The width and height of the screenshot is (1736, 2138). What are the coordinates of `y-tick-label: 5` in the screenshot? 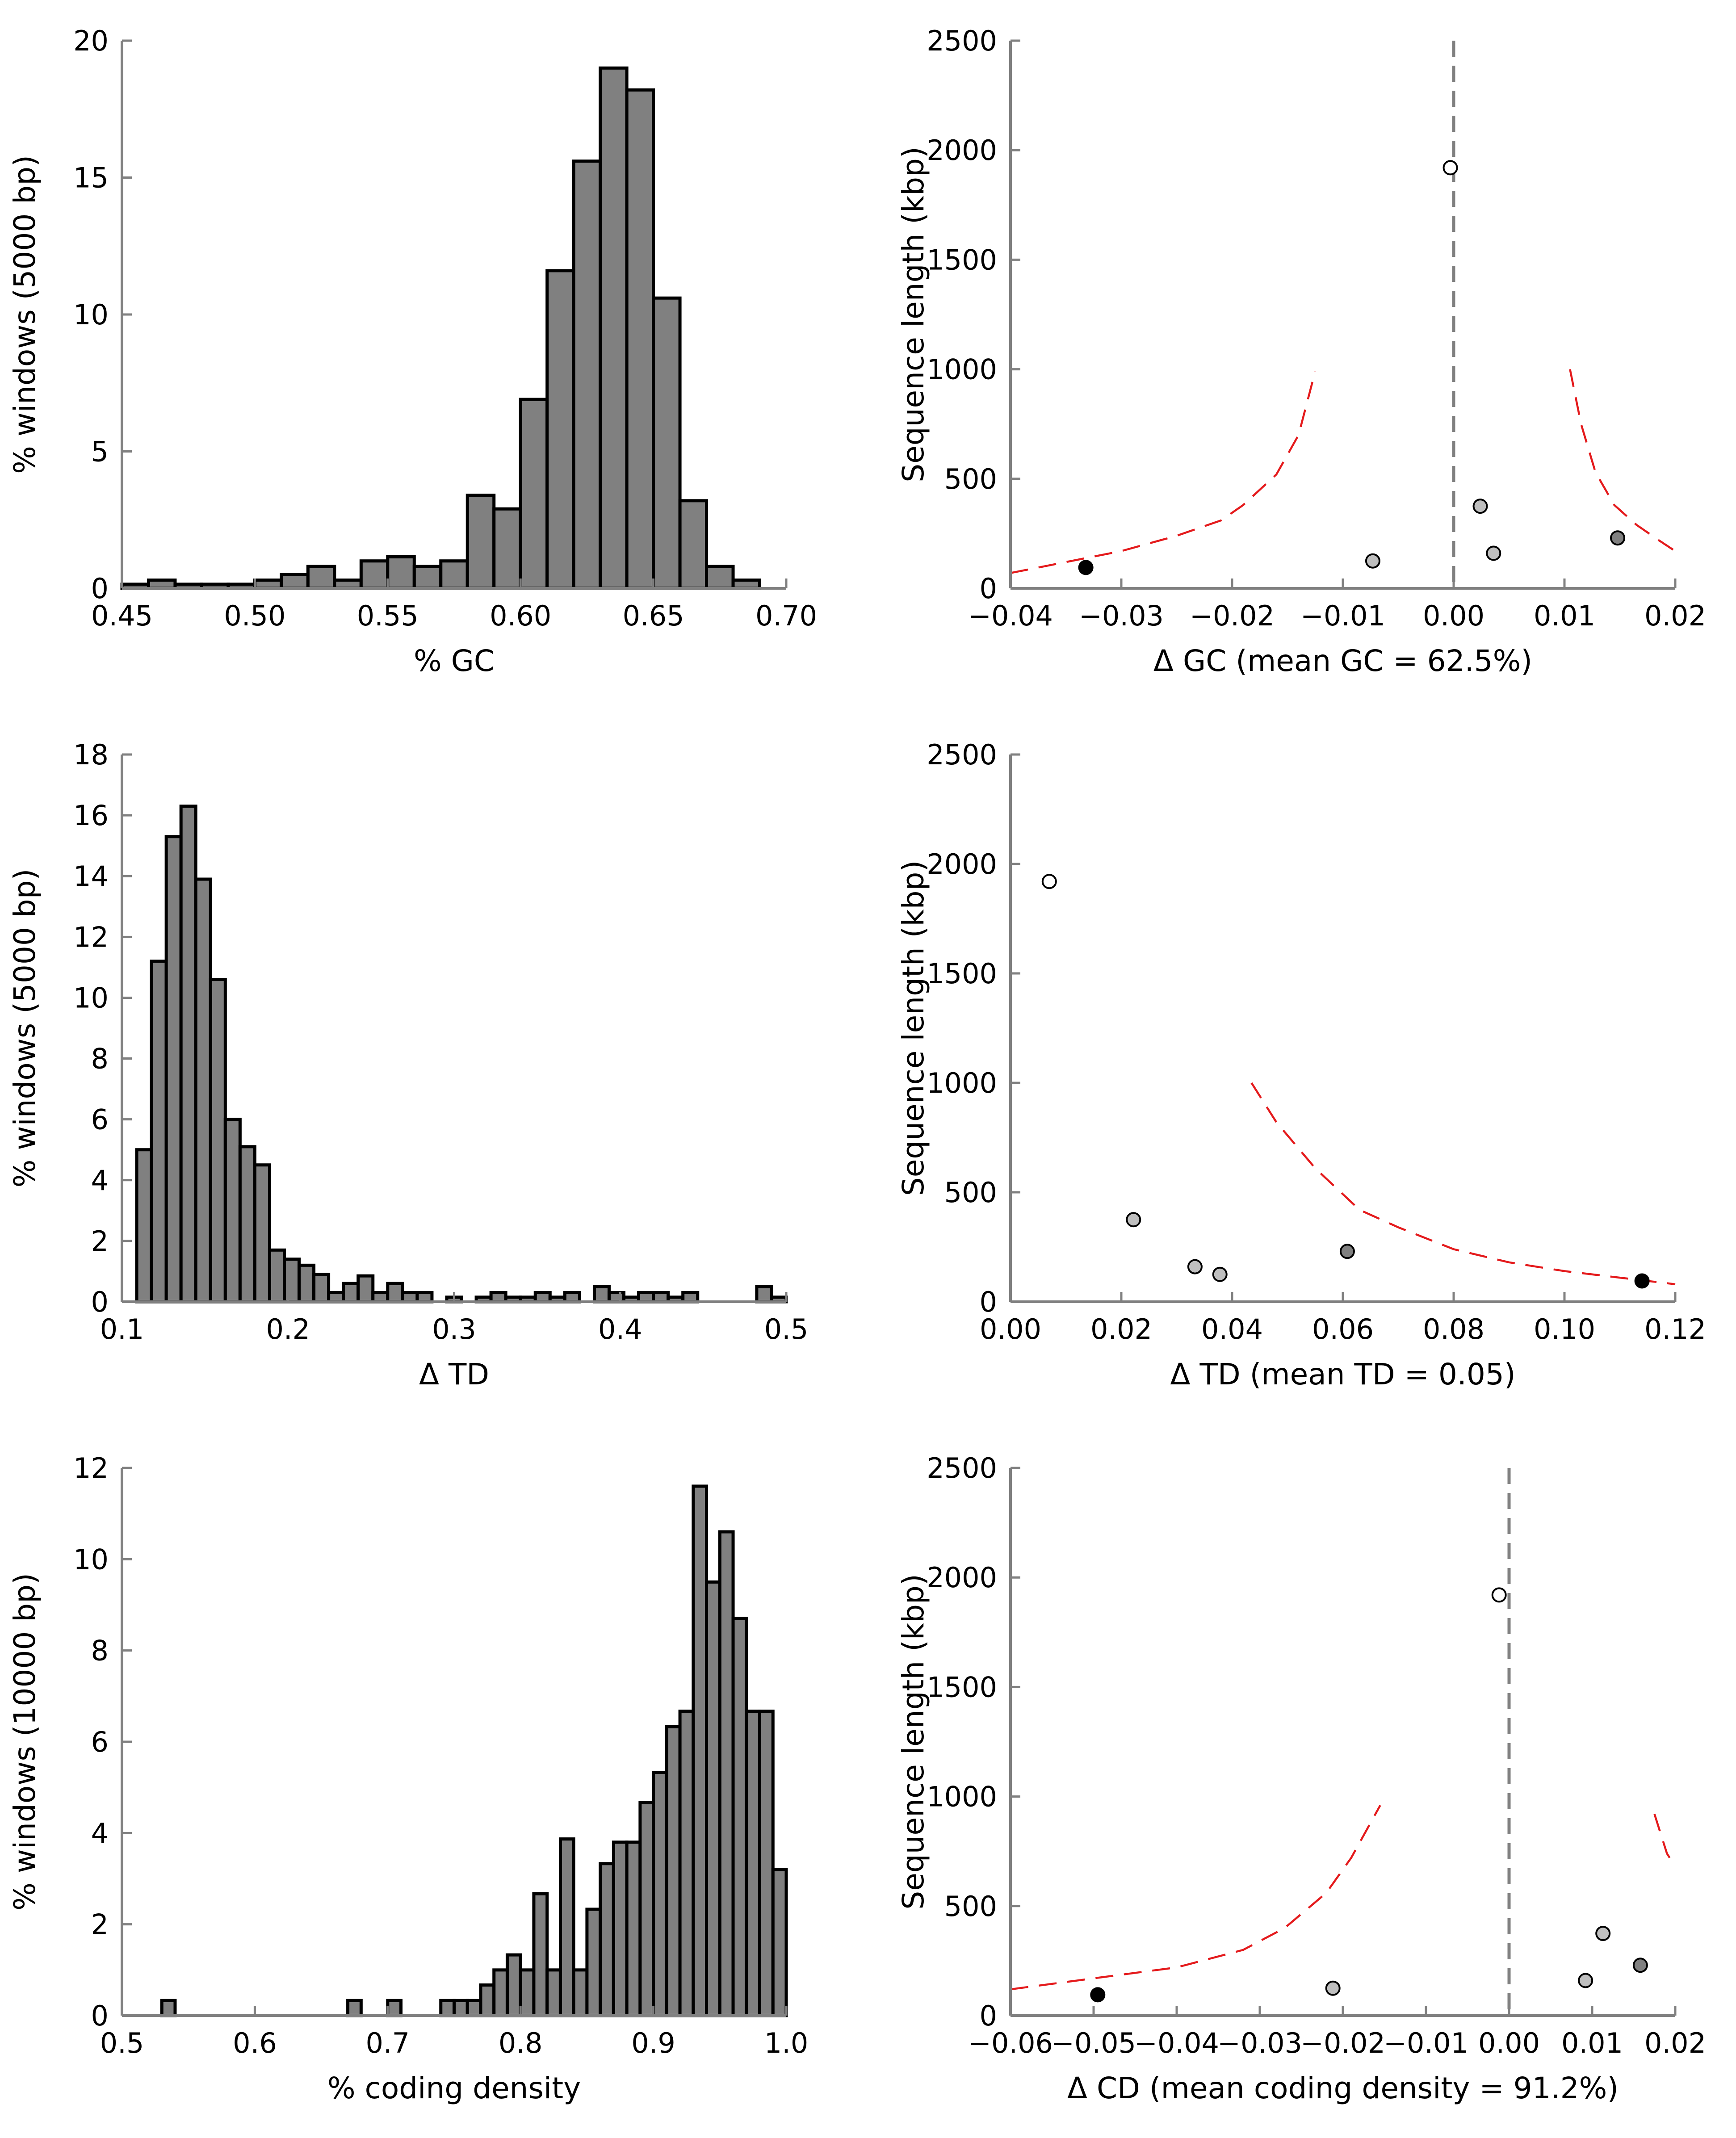 It's located at (100, 452).